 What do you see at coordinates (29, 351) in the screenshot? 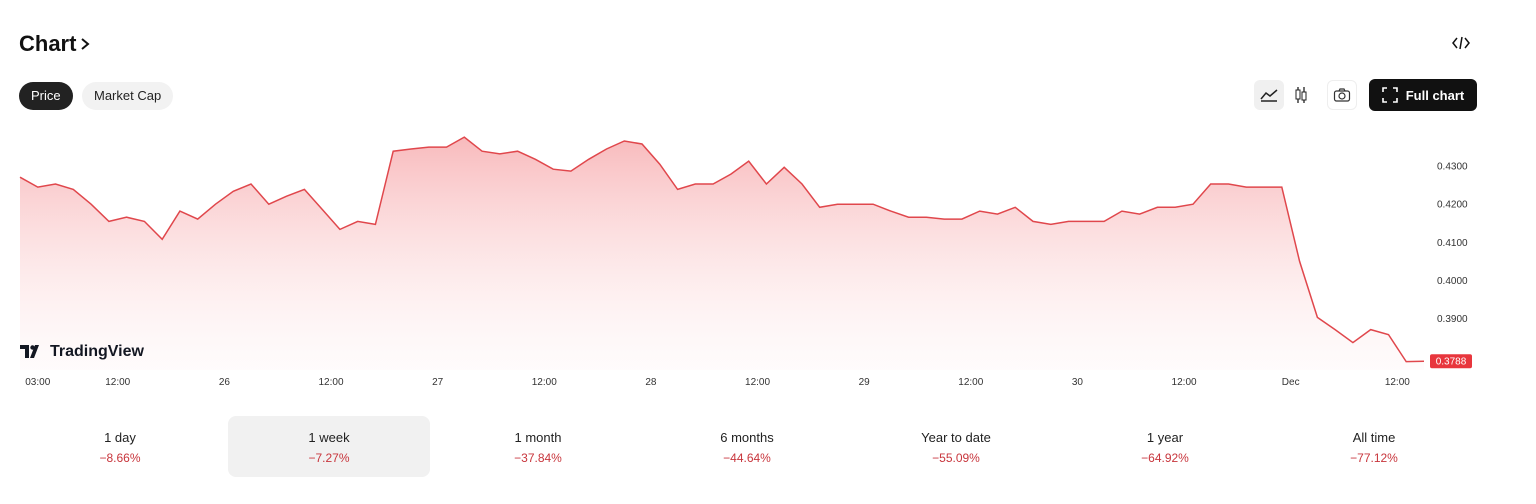
I see `brand-logo` at bounding box center [29, 351].